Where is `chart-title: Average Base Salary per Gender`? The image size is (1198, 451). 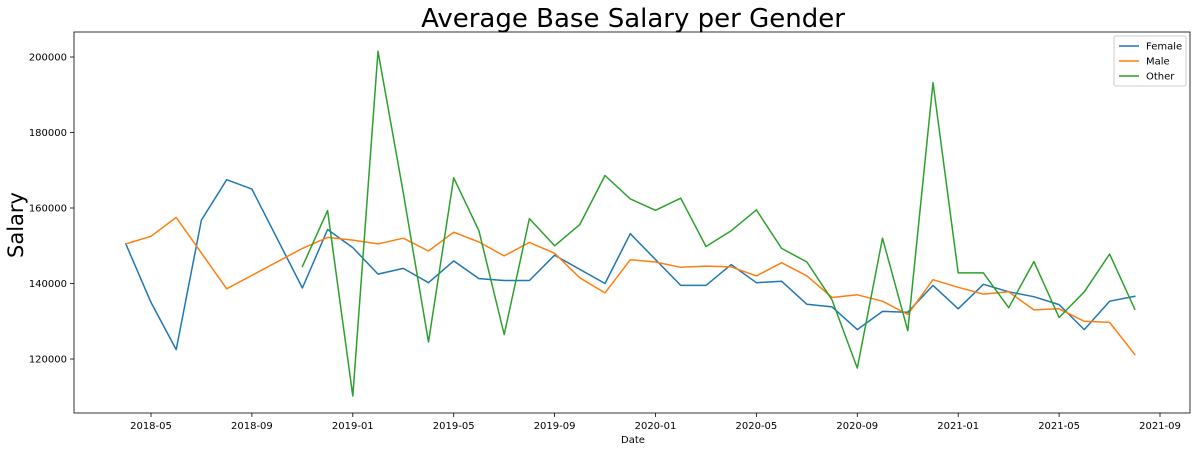 chart-title: Average Base Salary per Gender is located at coordinates (633, 19).